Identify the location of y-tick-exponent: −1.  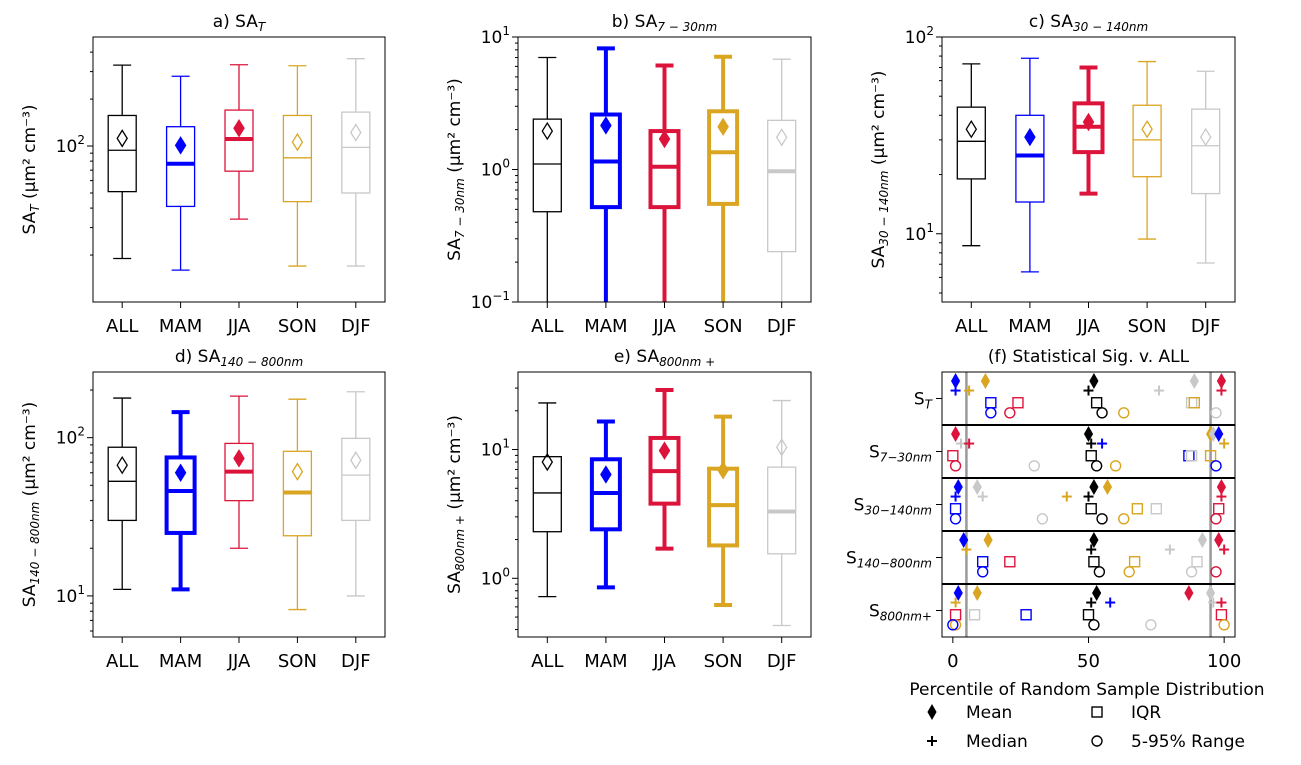
(501, 296).